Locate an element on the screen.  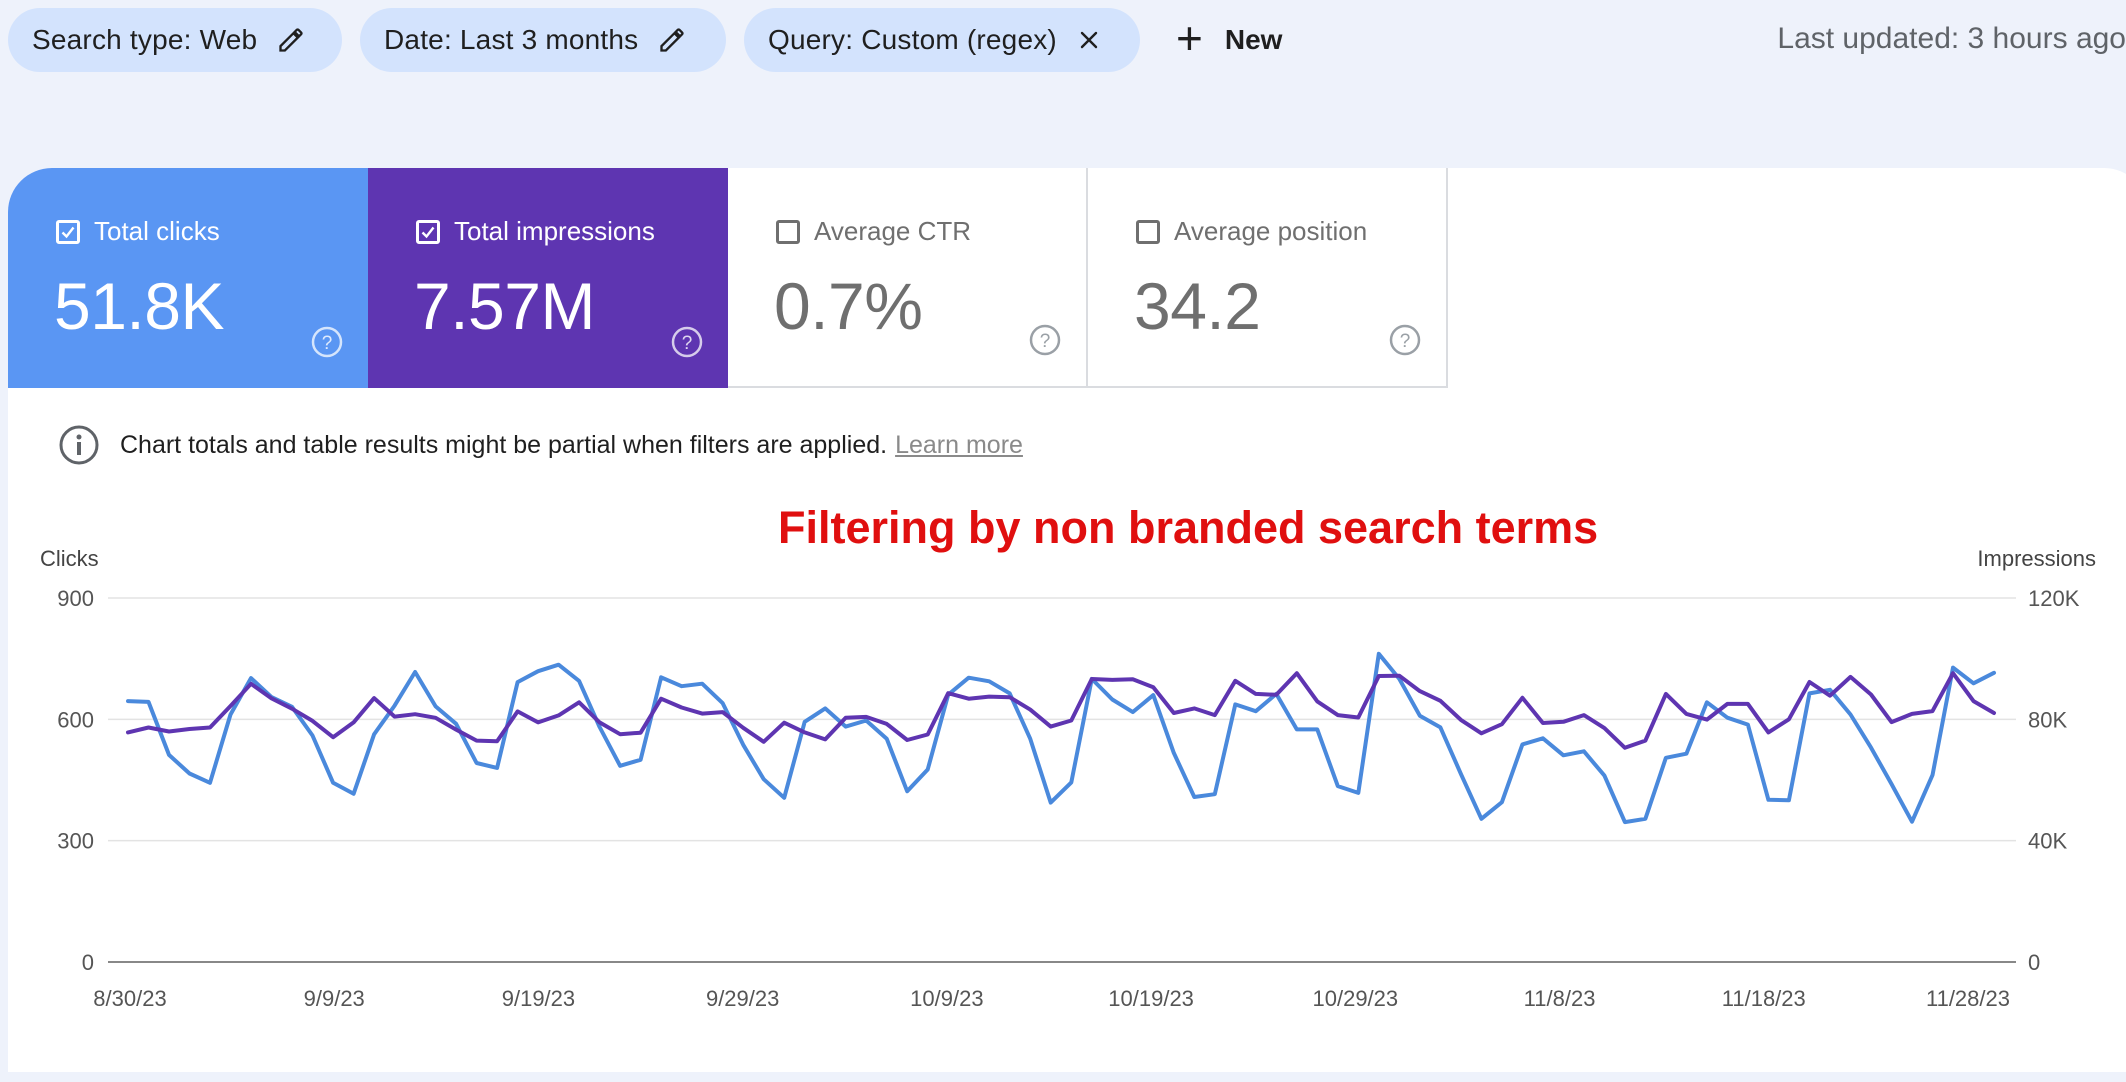
x-tick-label: 10/19/23 is located at coordinates (1151, 998).